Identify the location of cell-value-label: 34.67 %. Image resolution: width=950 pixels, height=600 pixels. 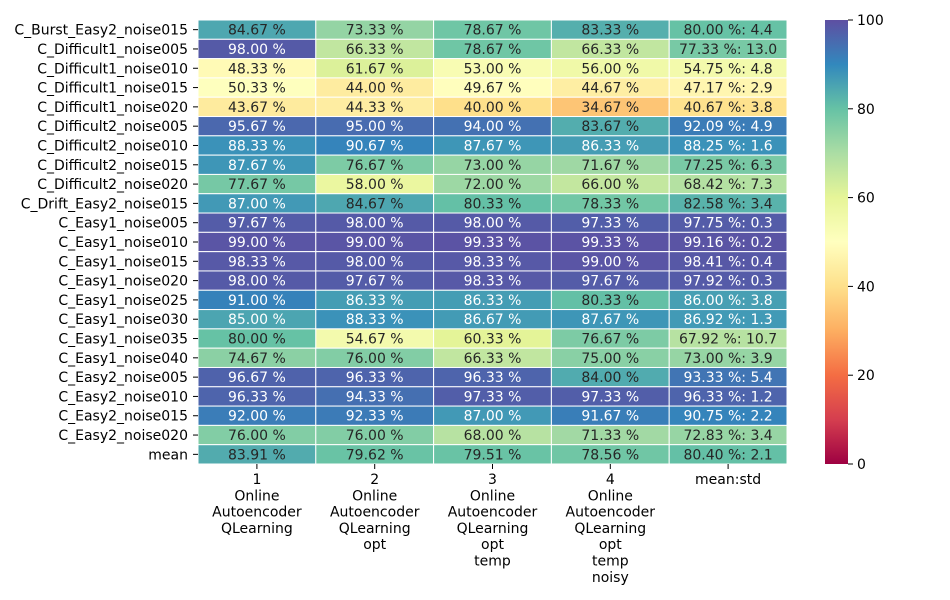
(610, 108).